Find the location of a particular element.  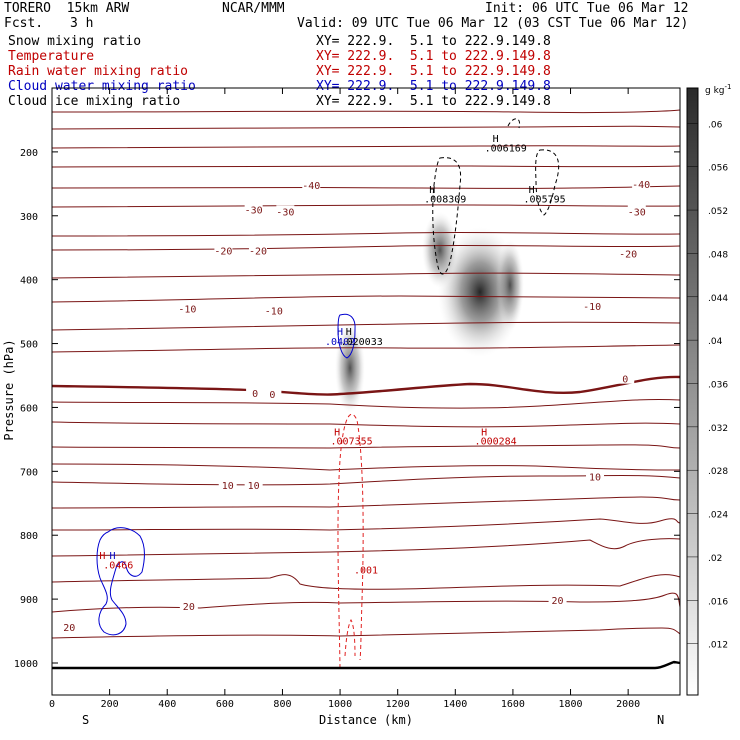

y-tick-label: 400 is located at coordinates (29, 281).